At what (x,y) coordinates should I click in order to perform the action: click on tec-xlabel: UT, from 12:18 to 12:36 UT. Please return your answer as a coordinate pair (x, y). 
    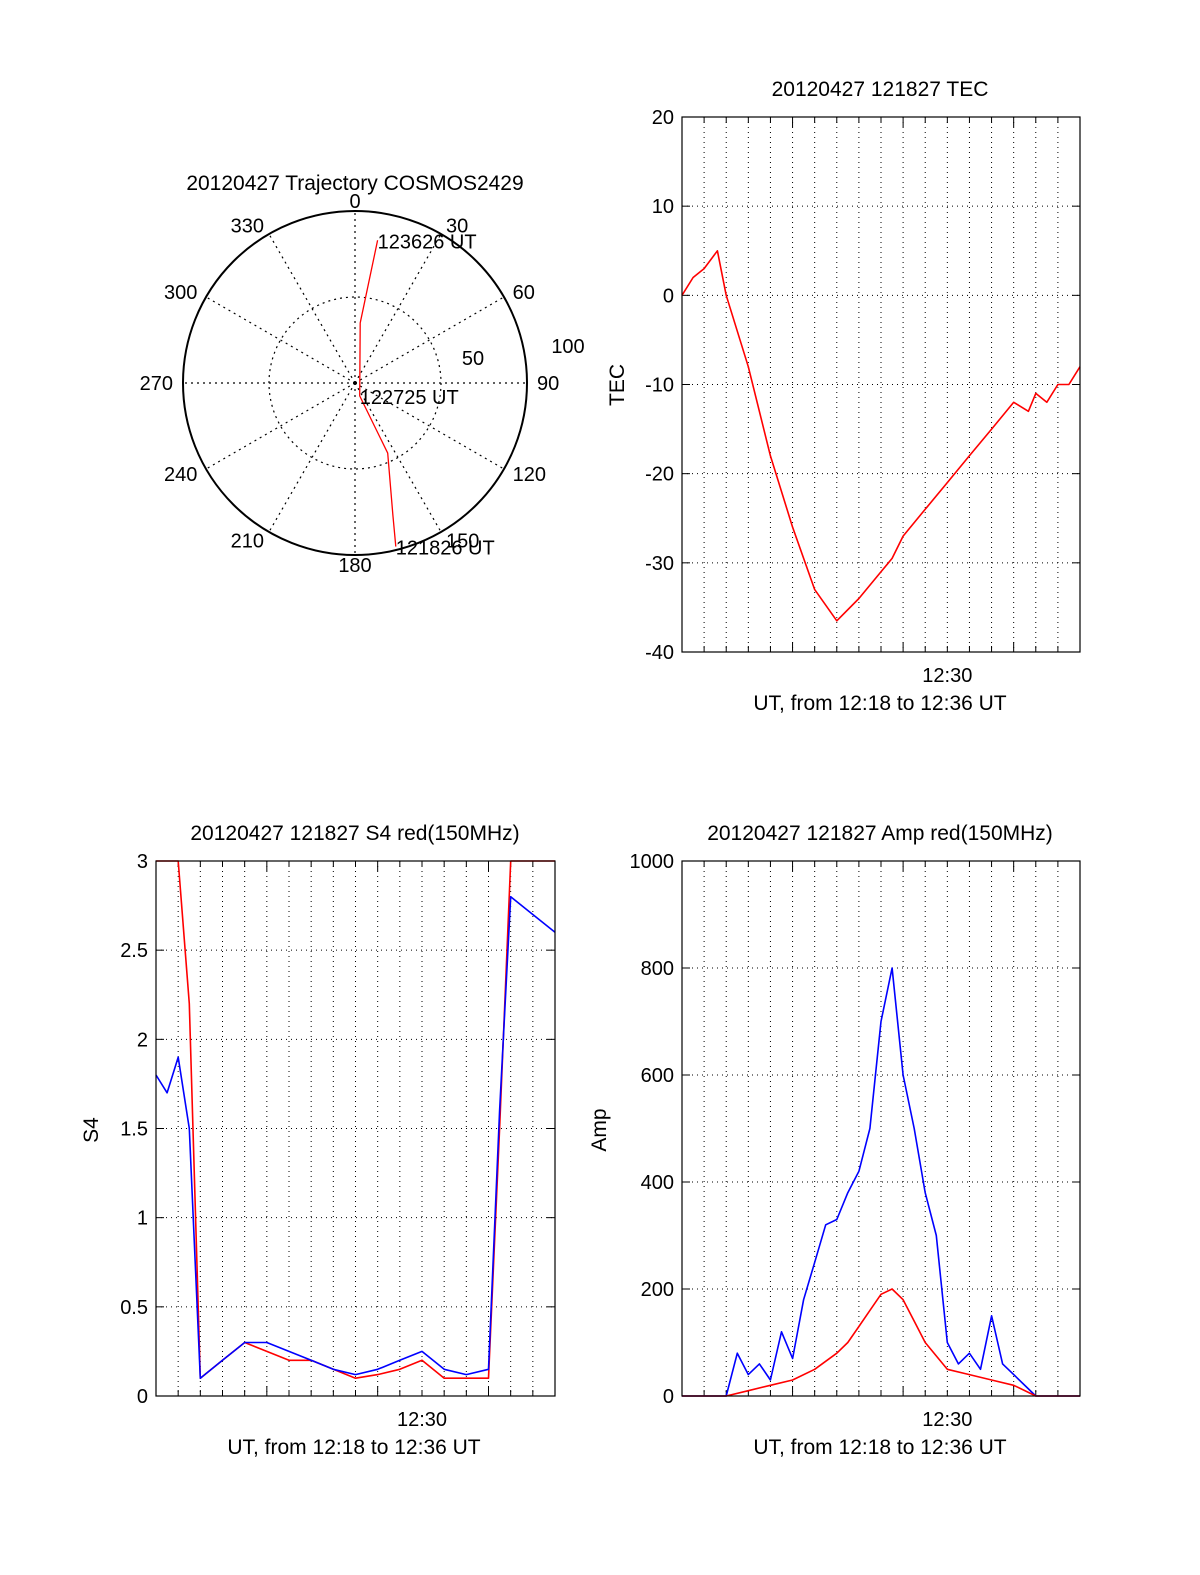
    Looking at the image, I should click on (879, 703).